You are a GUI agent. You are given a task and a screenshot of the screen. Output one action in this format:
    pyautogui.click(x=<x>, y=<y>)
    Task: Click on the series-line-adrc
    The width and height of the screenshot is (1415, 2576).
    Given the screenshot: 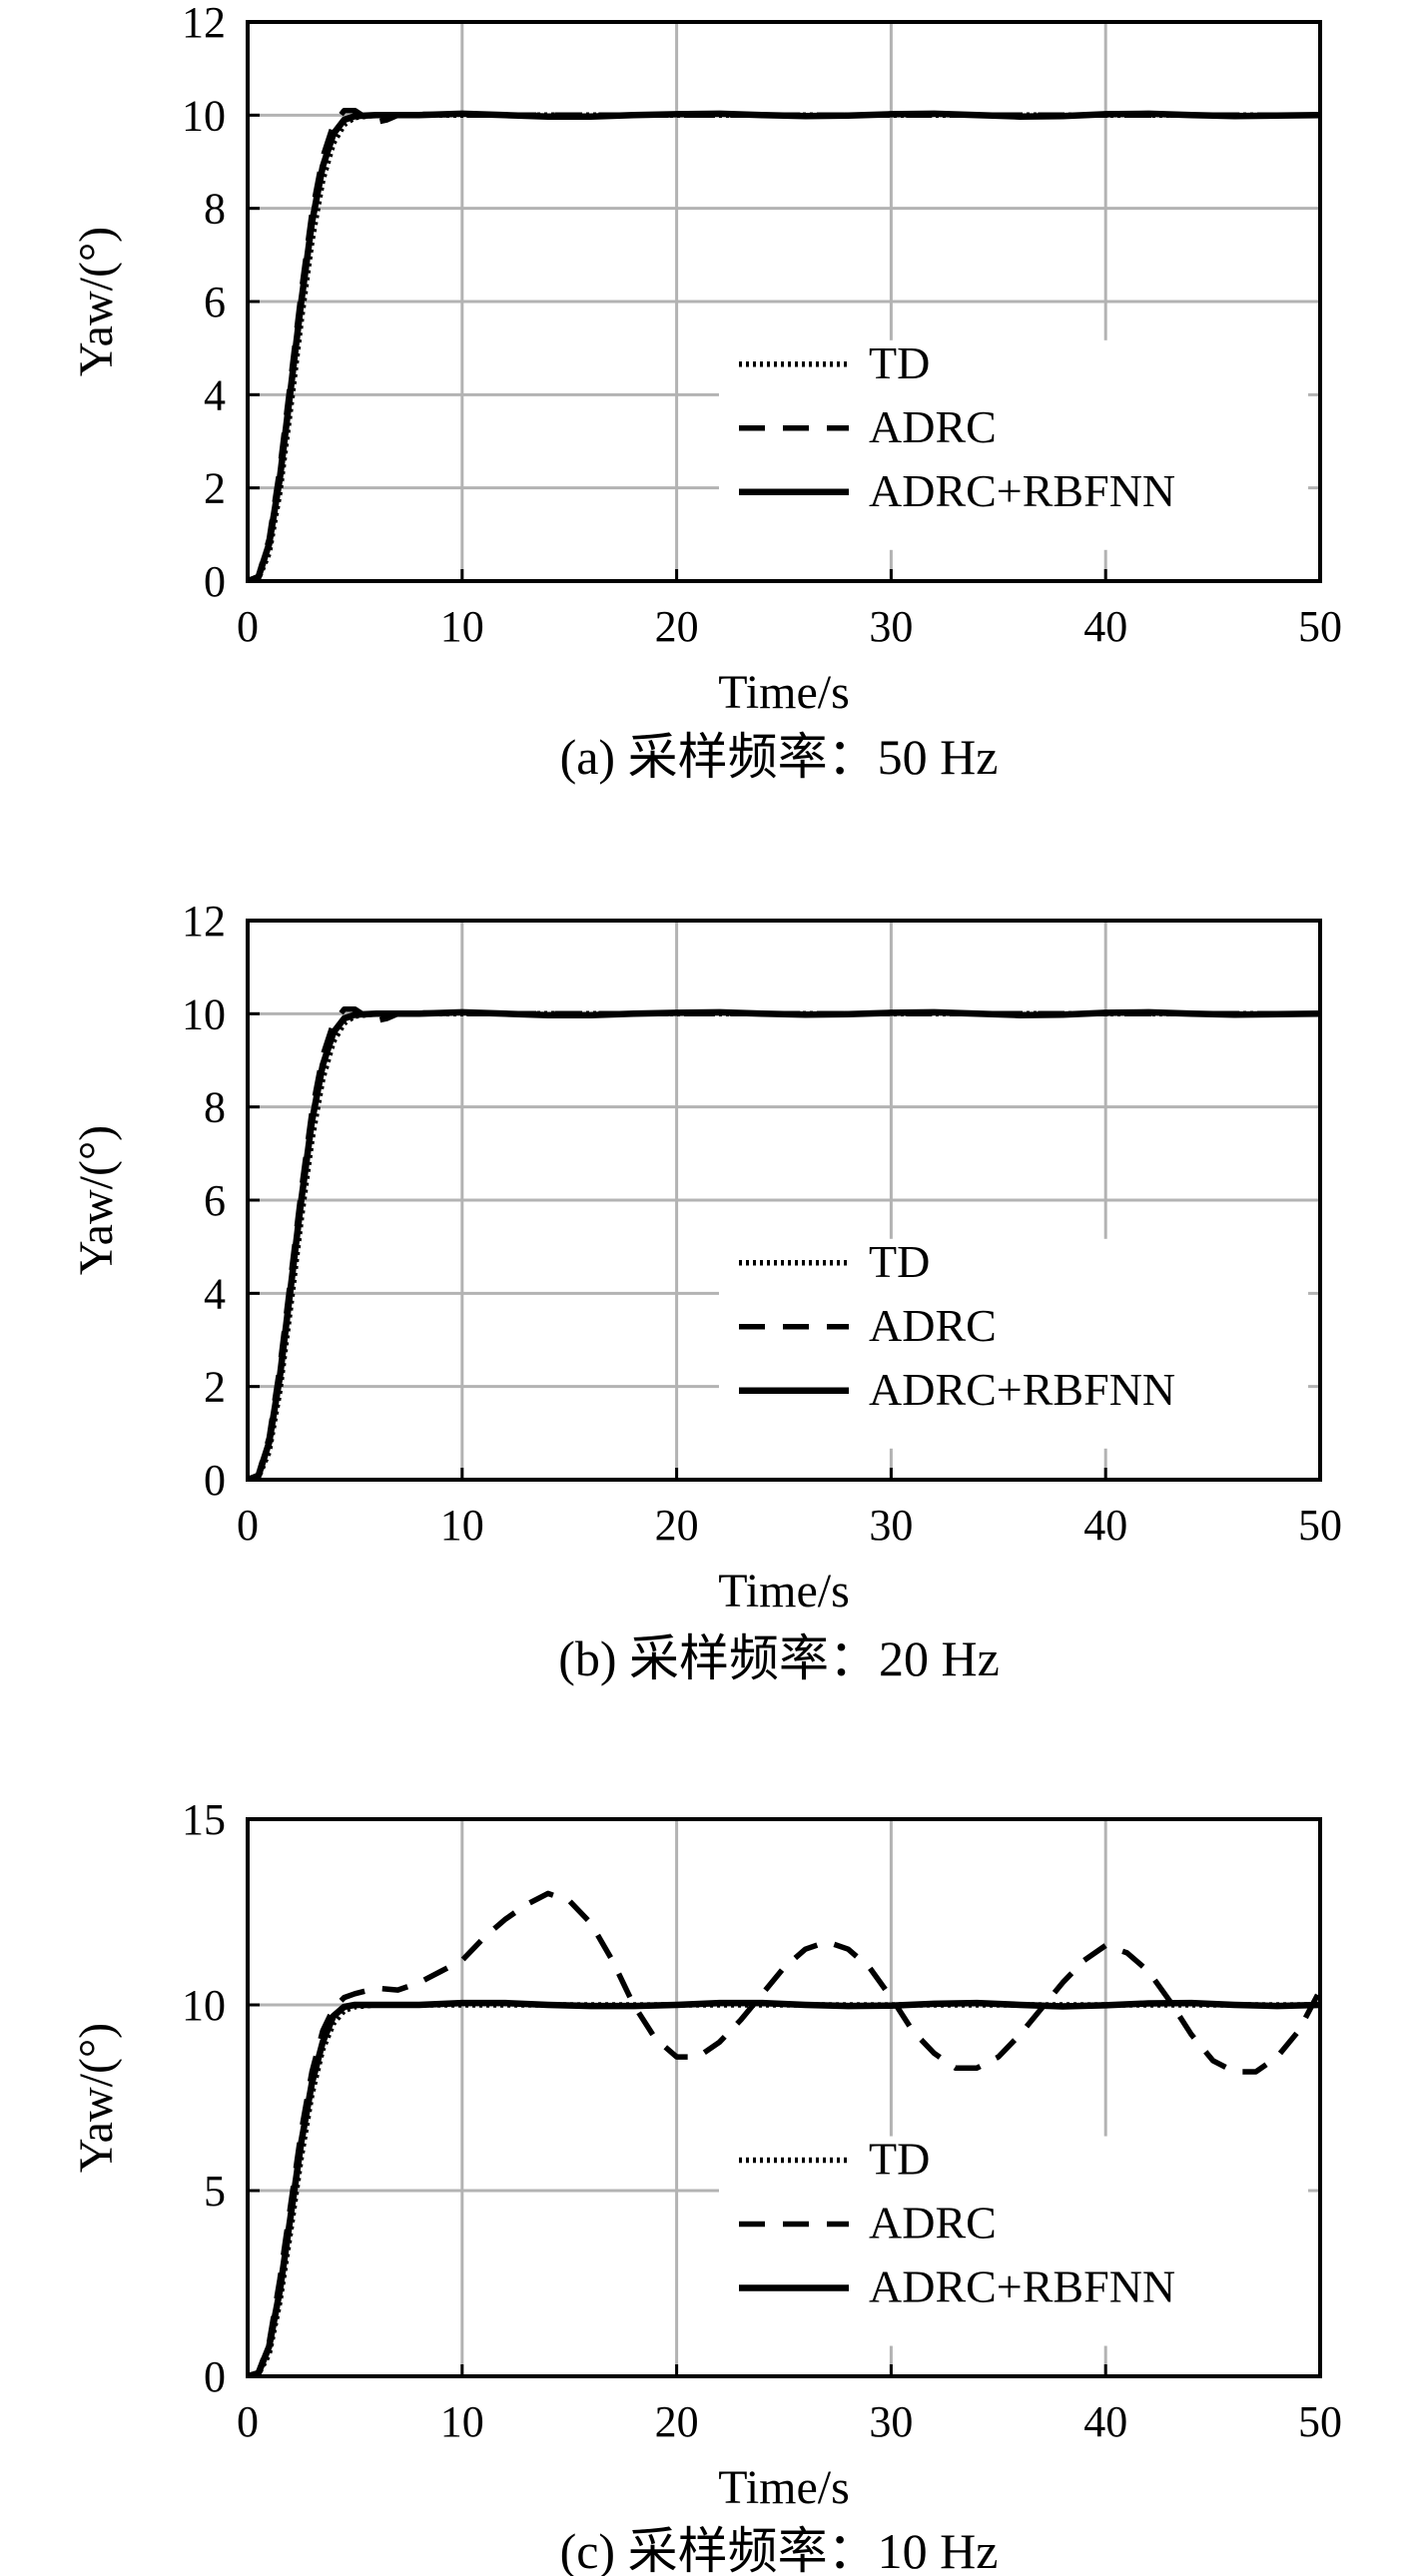 What is the action you would take?
    pyautogui.click(x=784, y=2133)
    